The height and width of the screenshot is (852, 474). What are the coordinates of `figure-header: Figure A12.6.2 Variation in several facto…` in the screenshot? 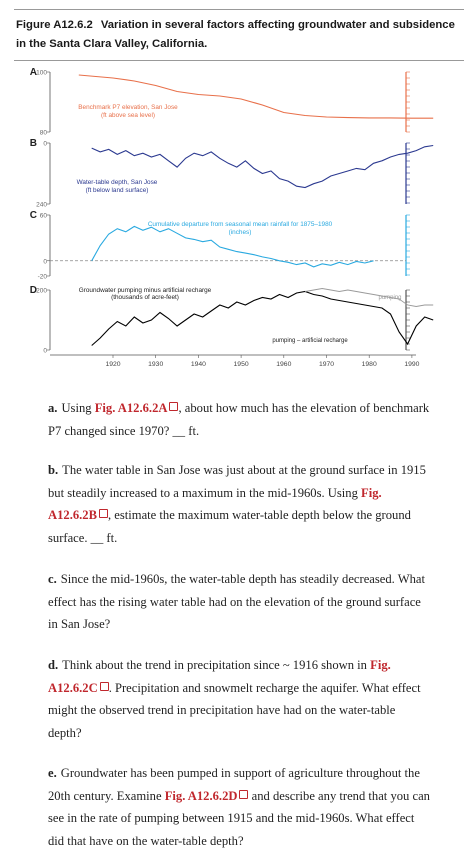 It's located at (239, 35).